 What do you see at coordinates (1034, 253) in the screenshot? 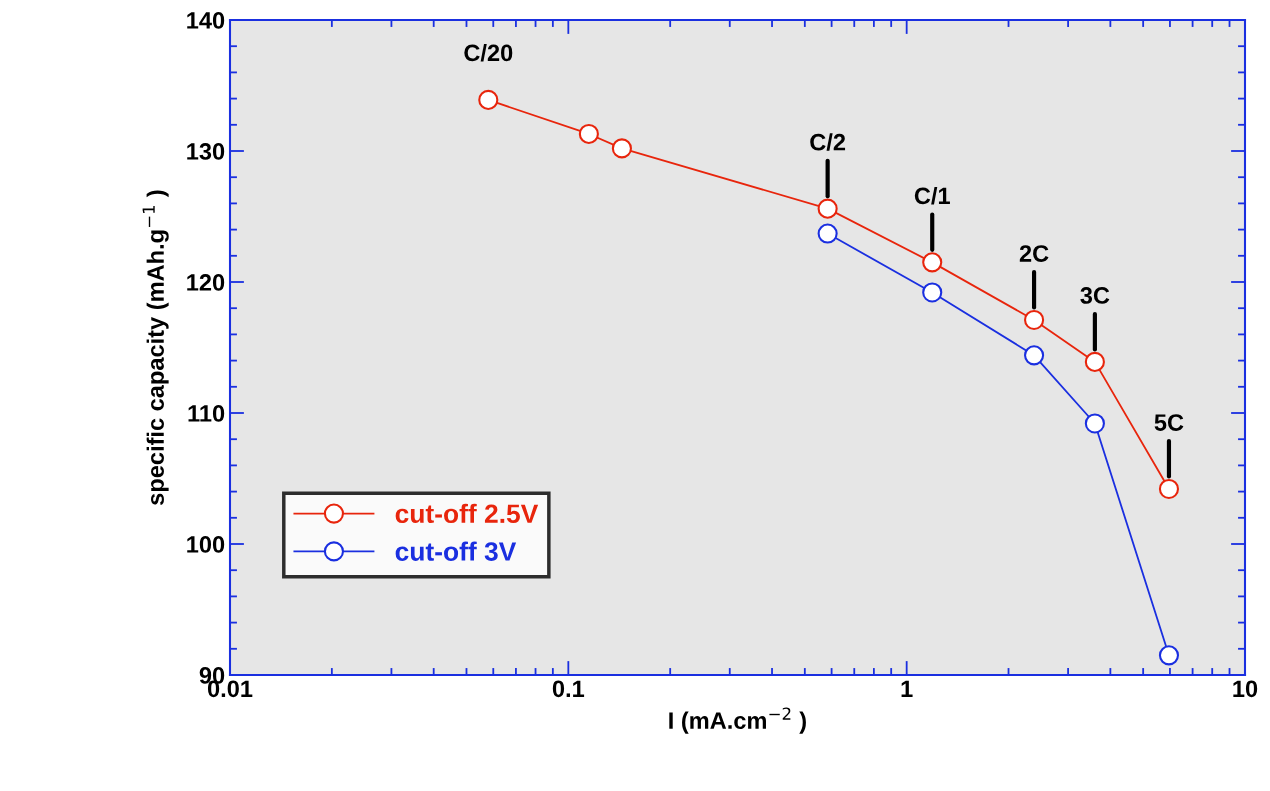
I see `annotation: 2C` at bounding box center [1034, 253].